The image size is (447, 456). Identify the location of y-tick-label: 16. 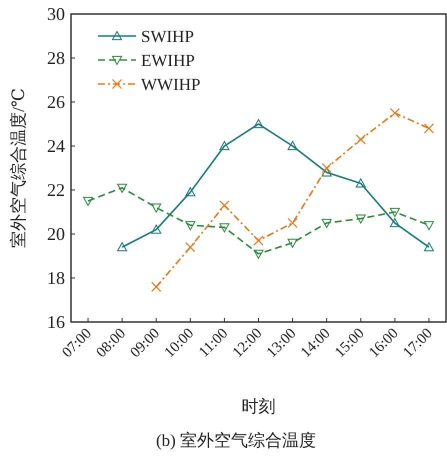
(56, 322).